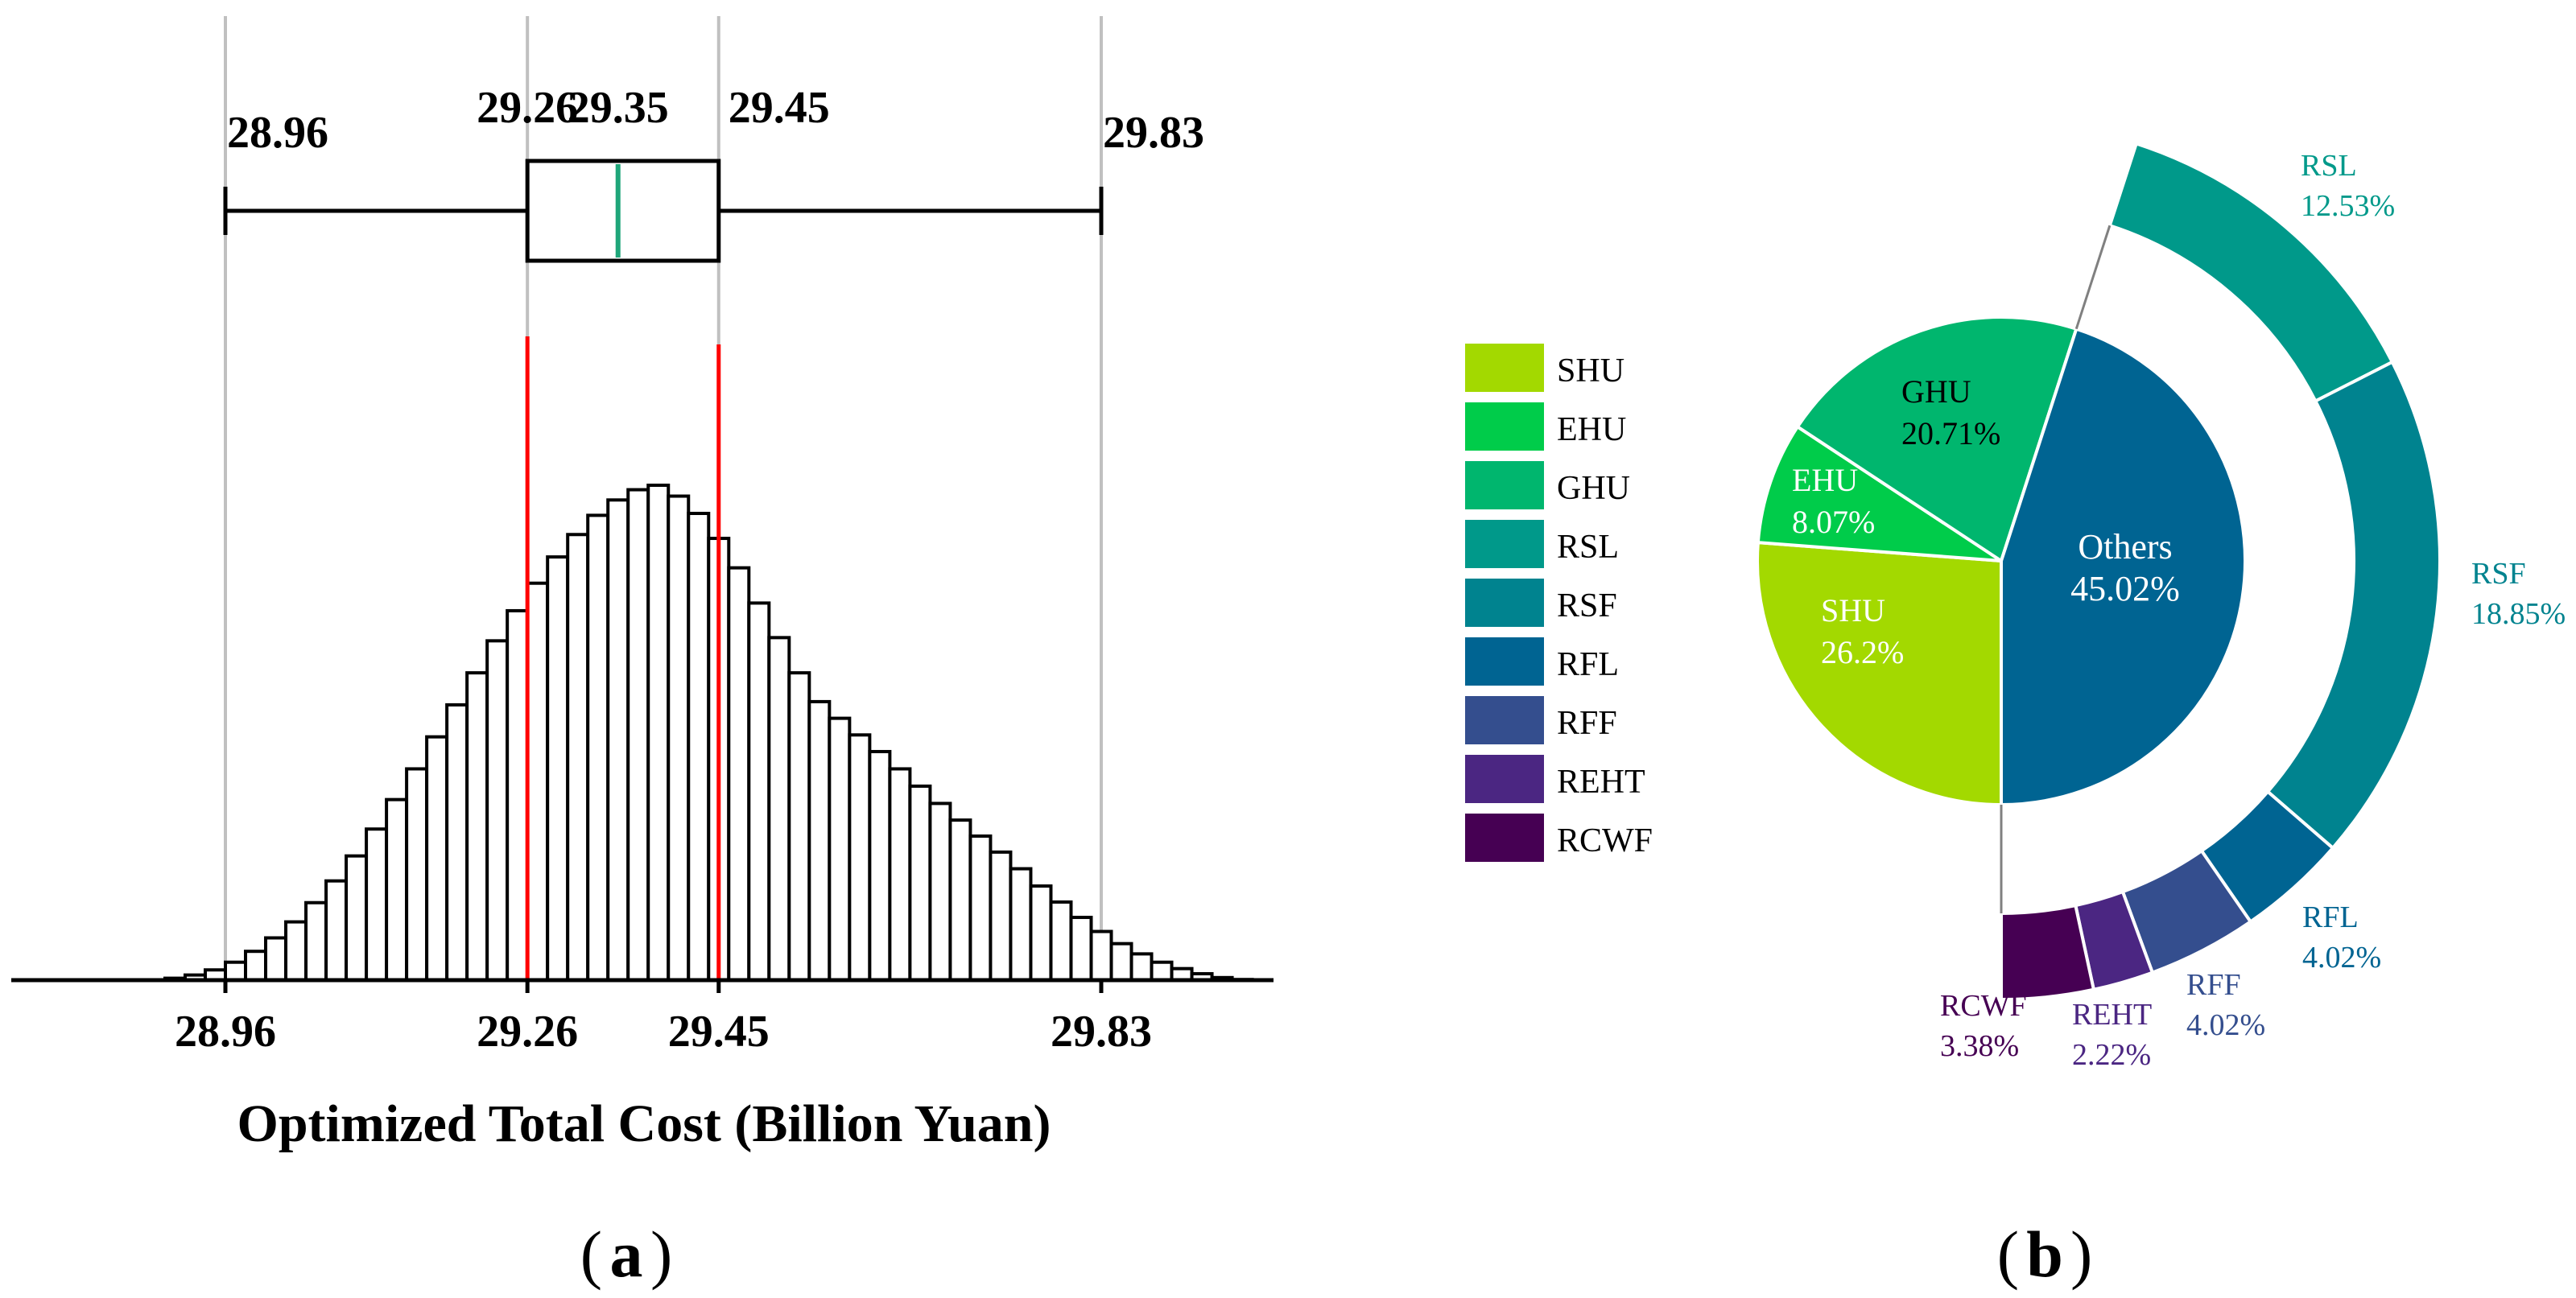 This screenshot has width=2576, height=1298. Describe the element at coordinates (2123, 567) in the screenshot. I see `pie-slice` at that location.